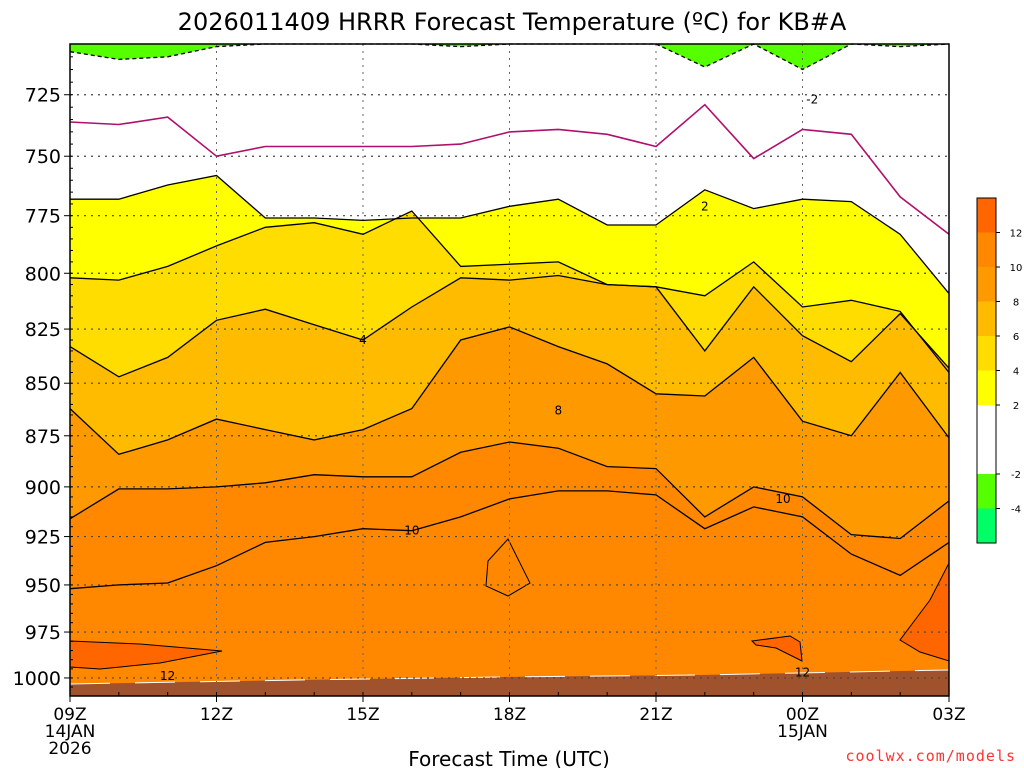 Image resolution: width=1024 pixels, height=768 pixels. Describe the element at coordinates (812, 100) in the screenshot. I see `contour-label: -2` at that location.